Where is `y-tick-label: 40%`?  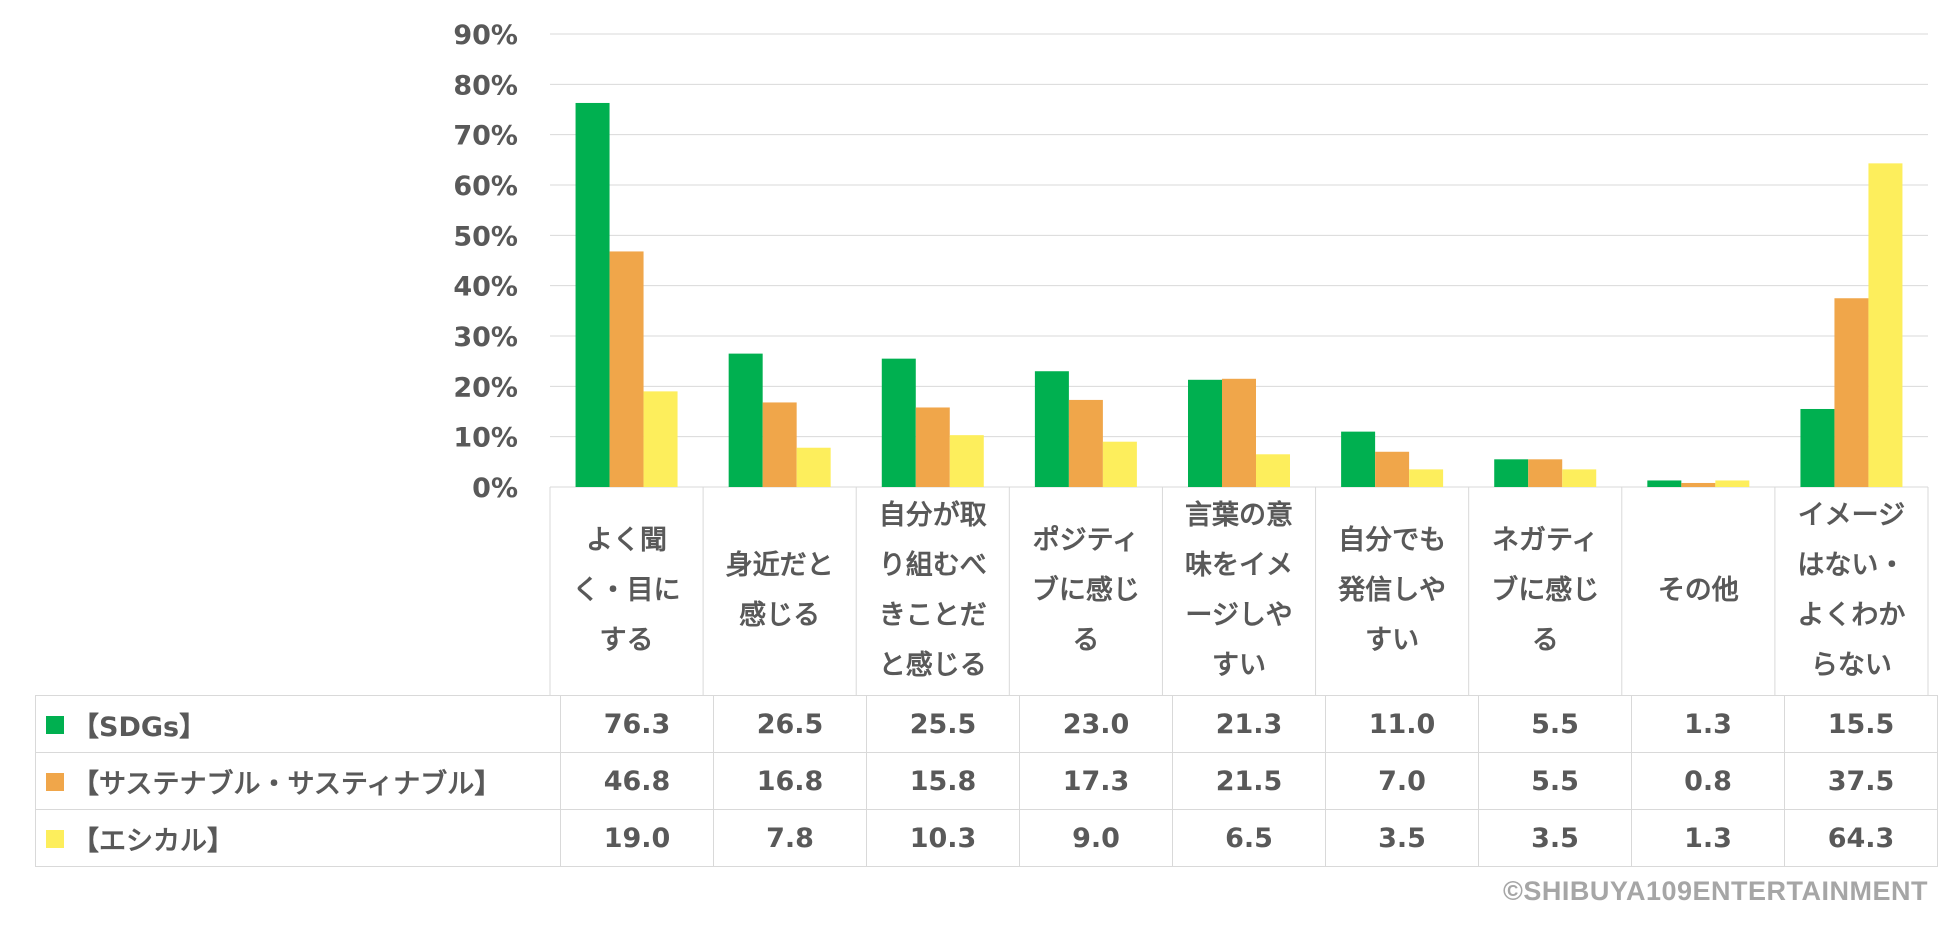 y-tick-label: 40% is located at coordinates (485, 287).